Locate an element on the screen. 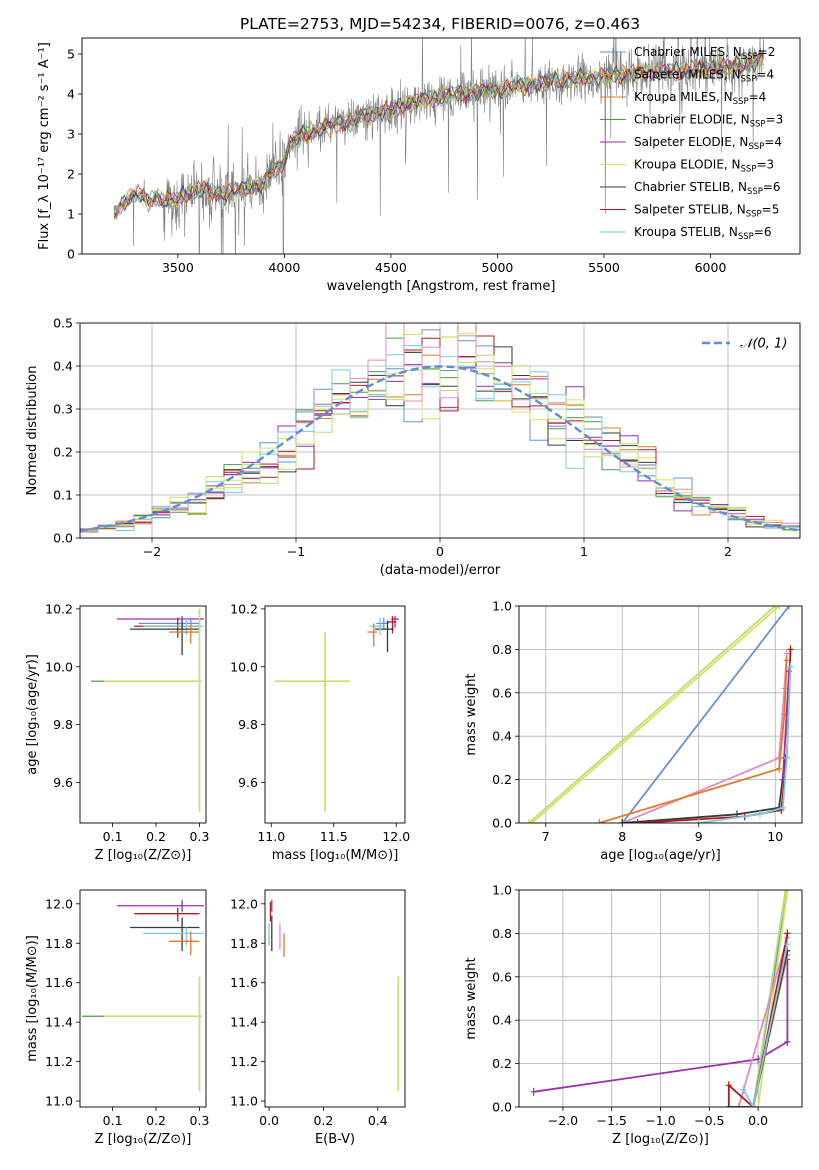 This screenshot has width=819, height=1170. x-tick-label: −0.5 is located at coordinates (709, 1120).